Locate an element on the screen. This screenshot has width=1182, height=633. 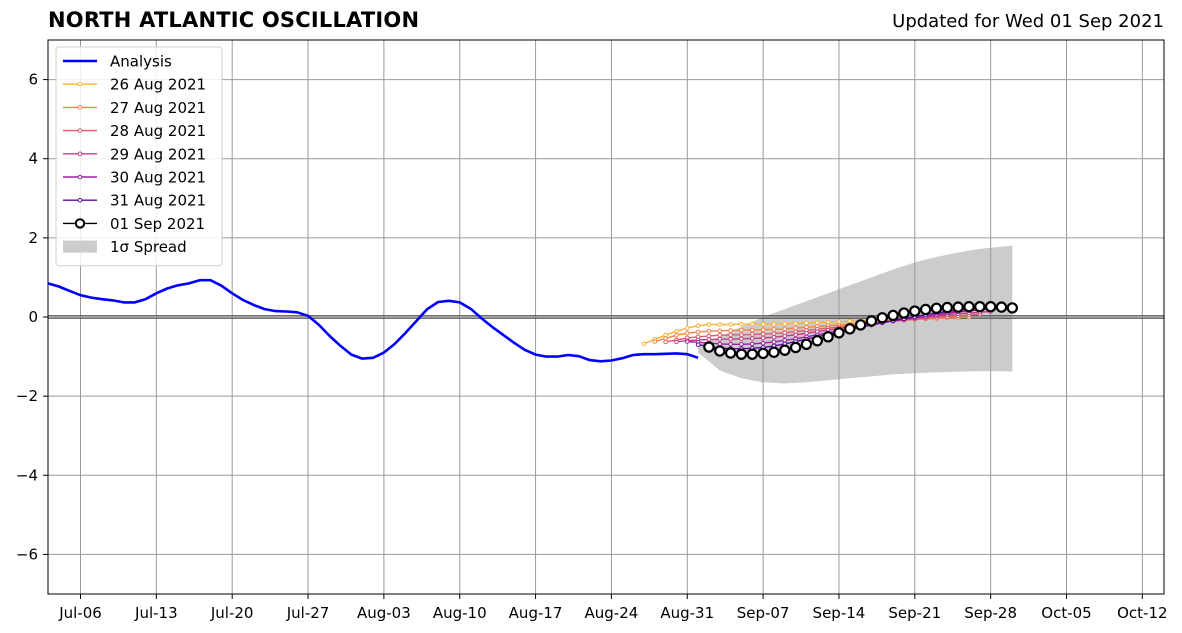
legend-label: 27 Aug 2021 is located at coordinates (158, 108).